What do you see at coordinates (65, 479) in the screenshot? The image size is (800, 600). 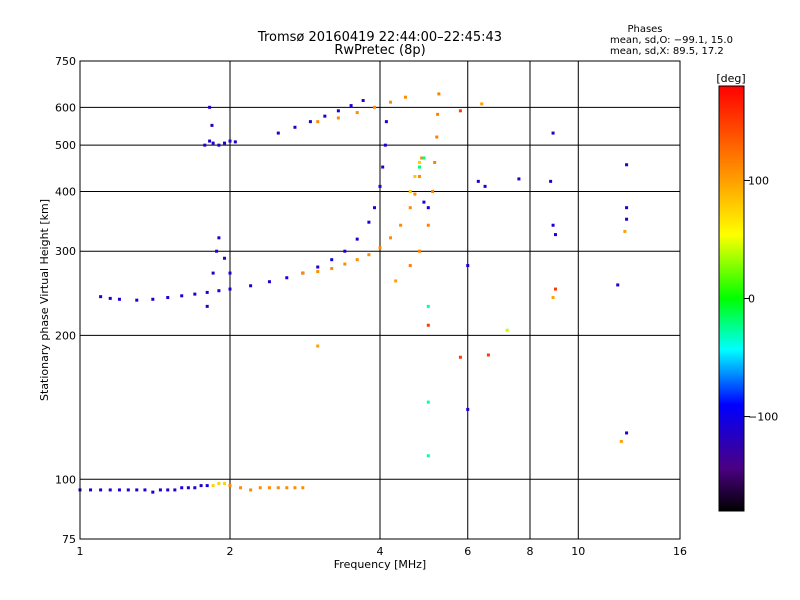 I see `y-tick-label: 100` at bounding box center [65, 479].